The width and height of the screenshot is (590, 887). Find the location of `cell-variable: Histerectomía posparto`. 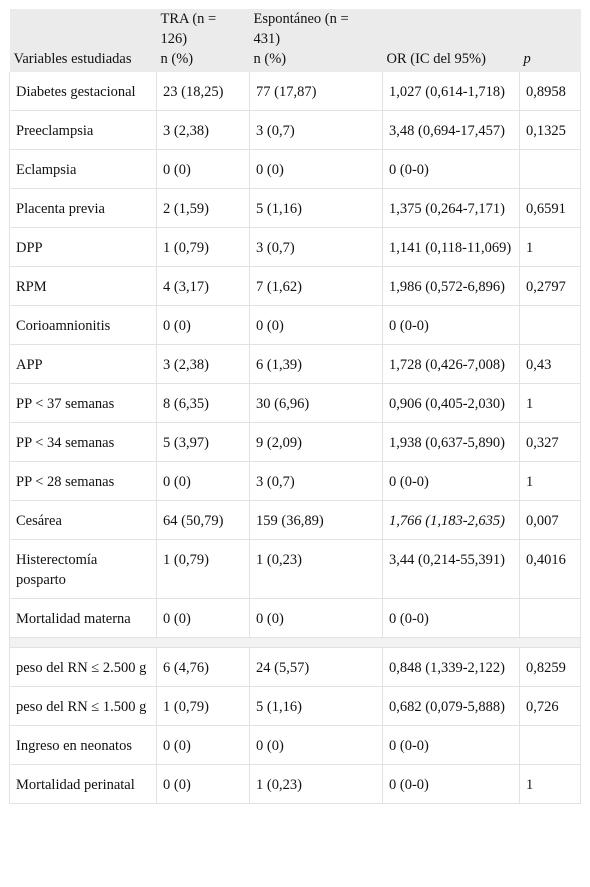

cell-variable: Histerectomía posparto is located at coordinates (83, 569).